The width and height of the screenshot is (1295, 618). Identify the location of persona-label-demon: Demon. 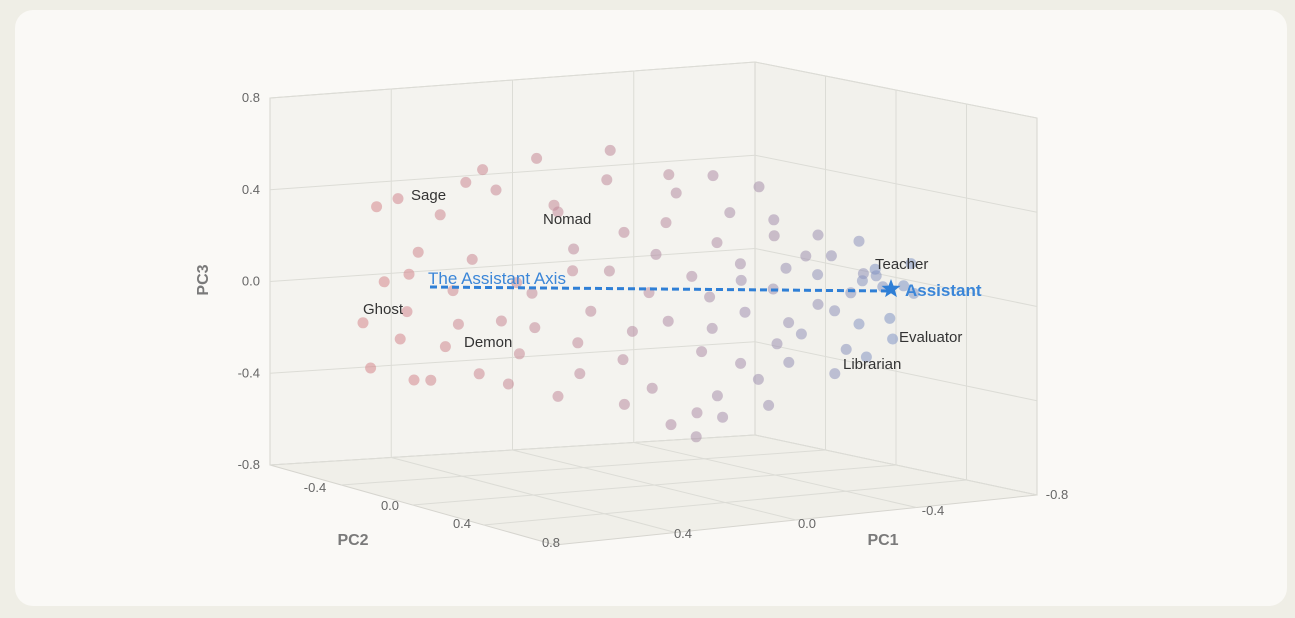
(488, 342).